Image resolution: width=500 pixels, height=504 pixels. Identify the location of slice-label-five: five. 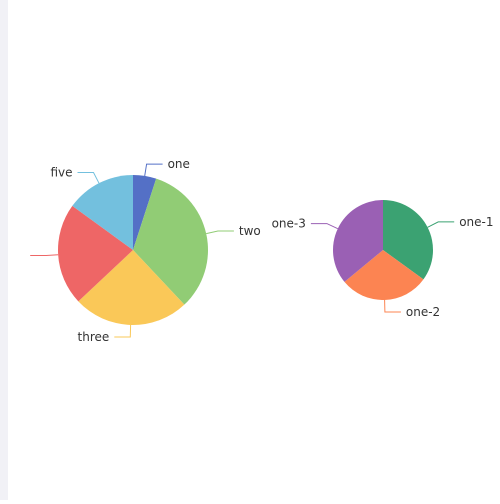
(61, 173).